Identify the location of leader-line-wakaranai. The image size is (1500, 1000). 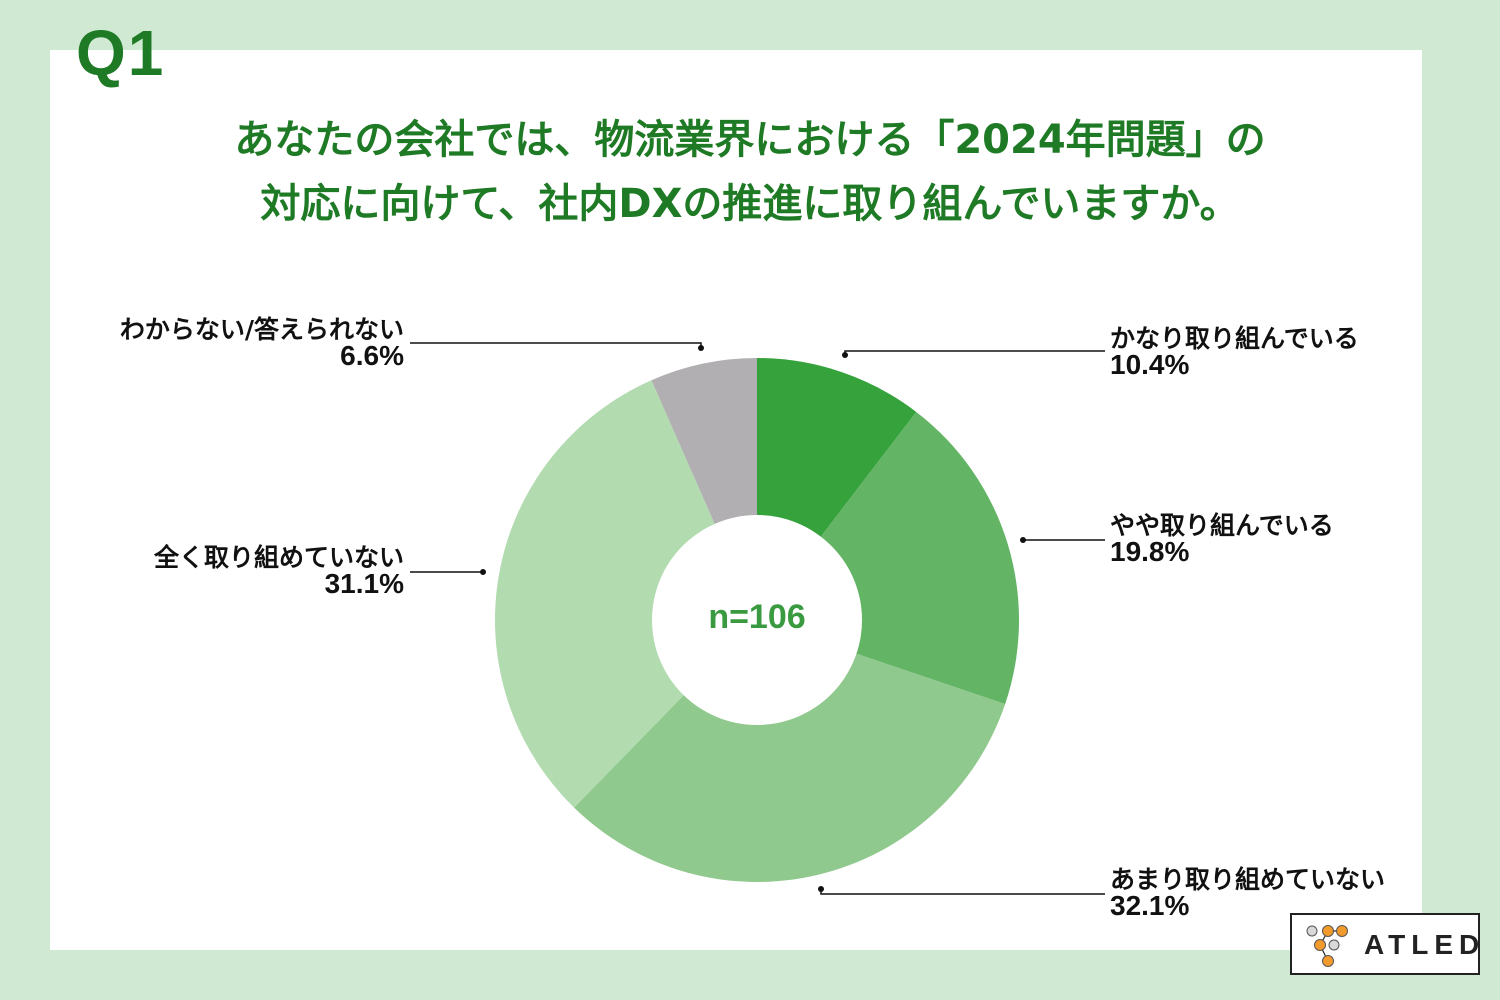
(556, 345).